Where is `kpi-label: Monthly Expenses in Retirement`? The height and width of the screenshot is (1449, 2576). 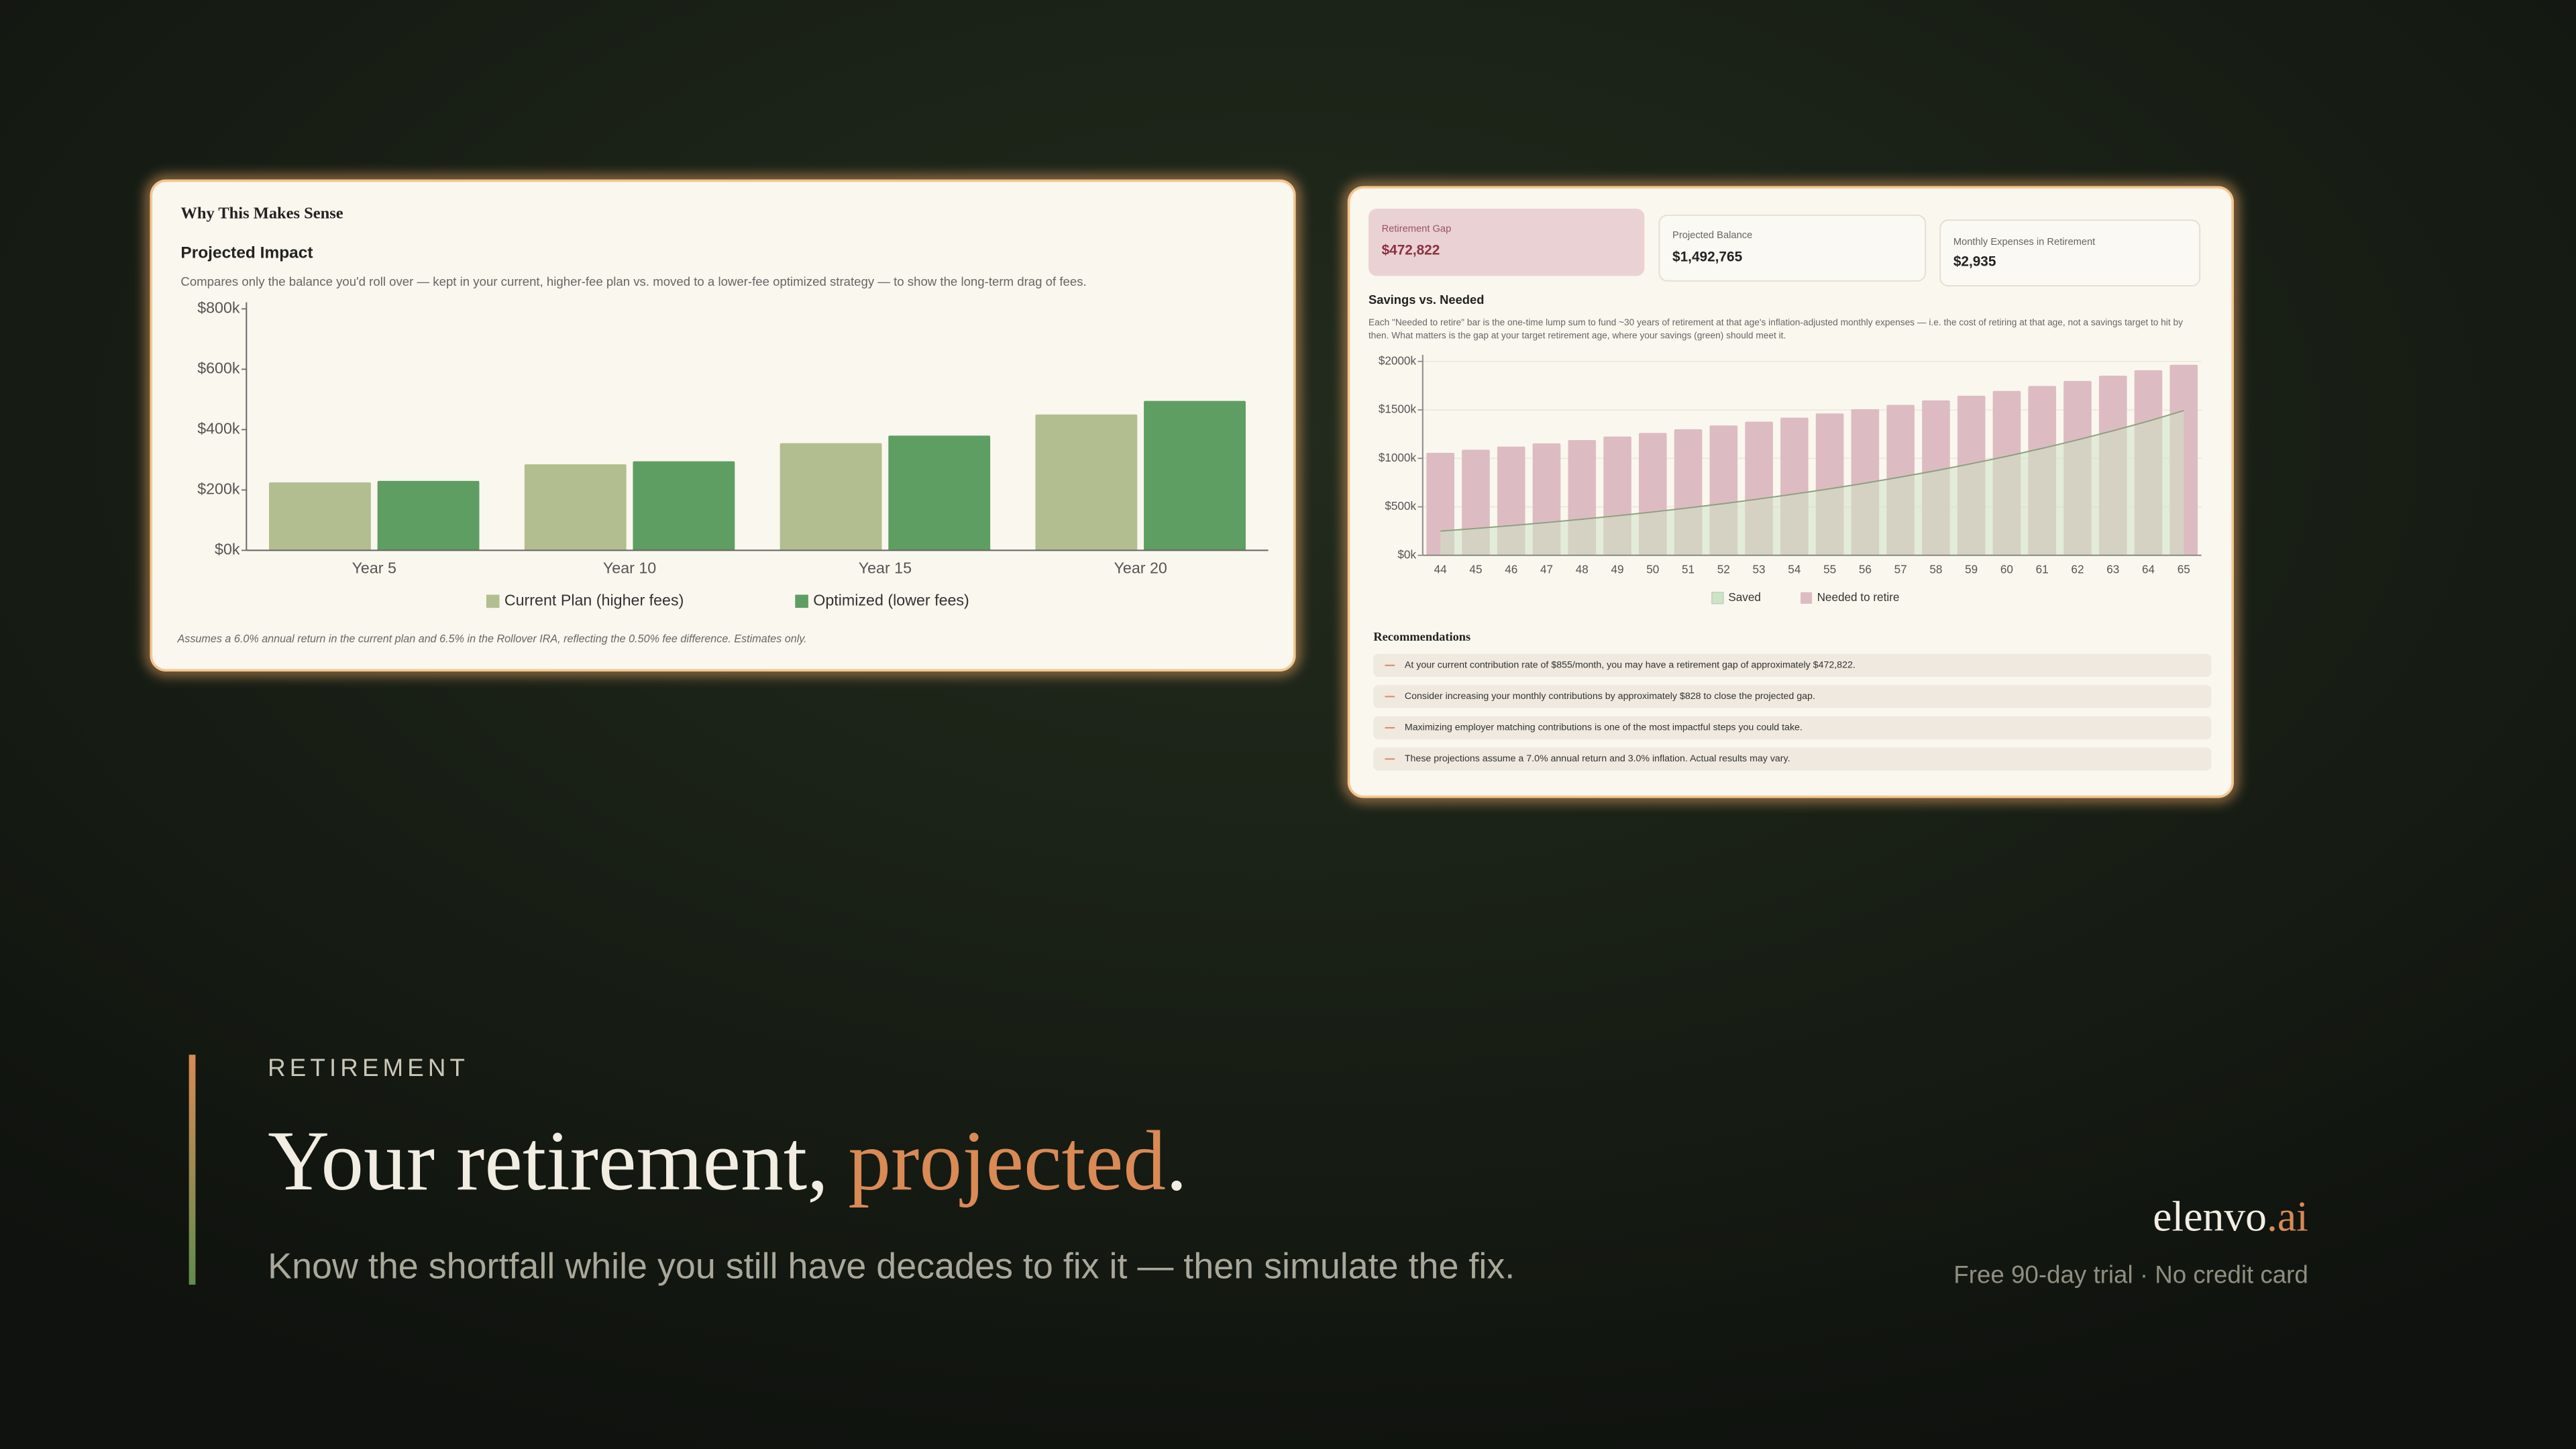 kpi-label: Monthly Expenses in Retirement is located at coordinates (2024, 242).